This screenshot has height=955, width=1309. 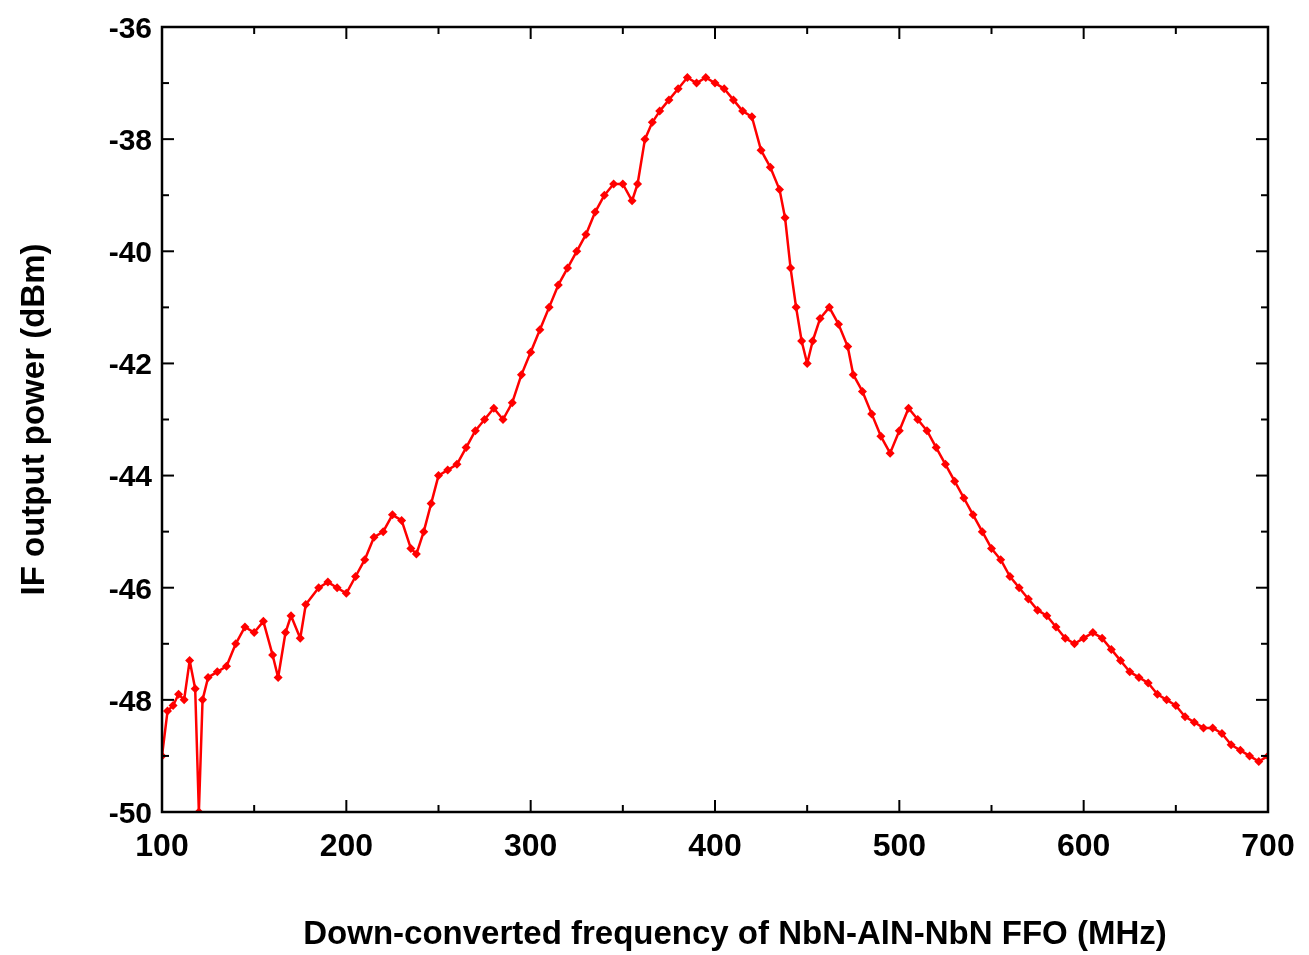 What do you see at coordinates (530, 845) in the screenshot?
I see `x-tick-label: 300` at bounding box center [530, 845].